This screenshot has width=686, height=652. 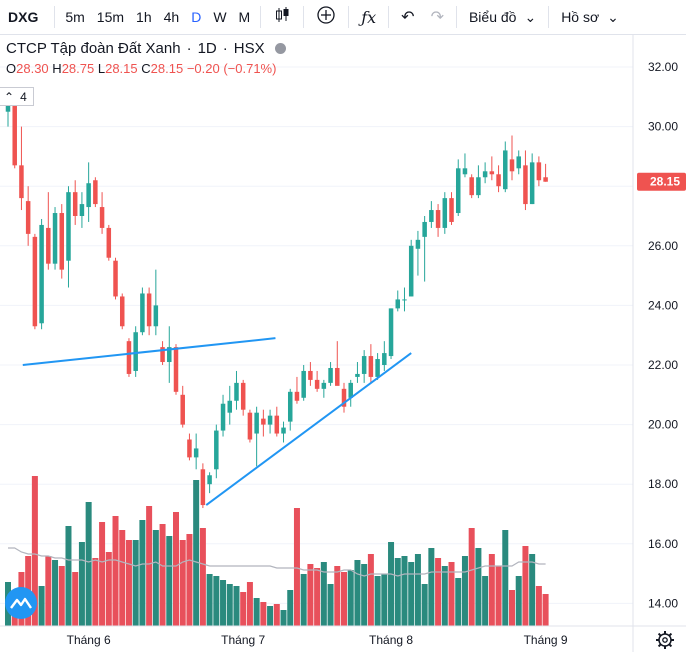 I want to click on chart-menu-dropdown: Biểu đồ ⌄, so click(x=502, y=17).